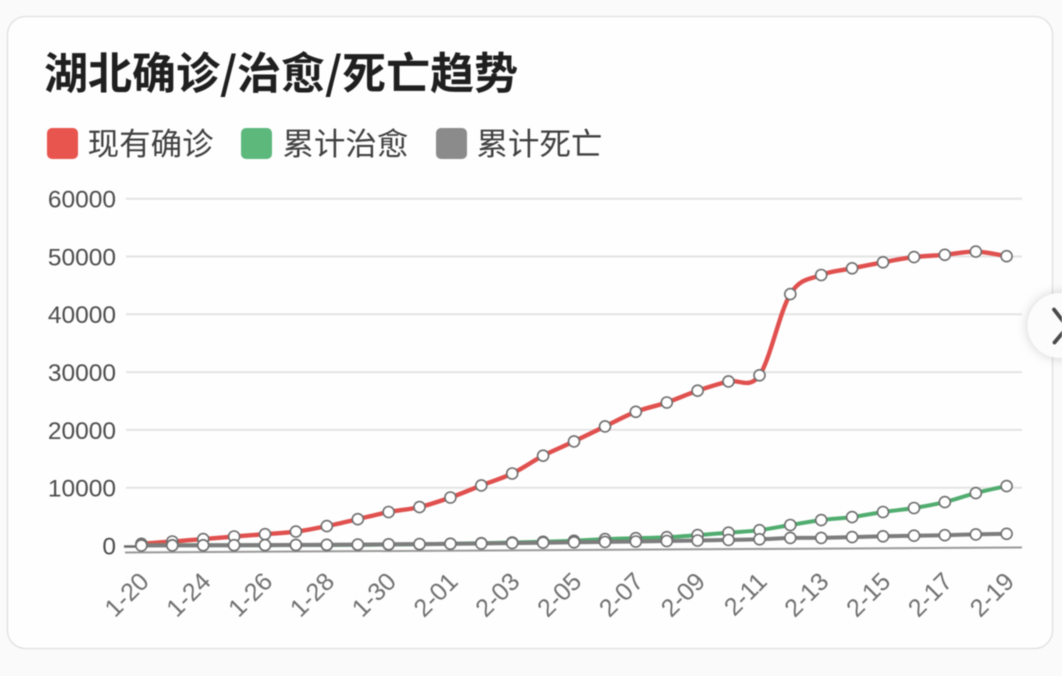 The height and width of the screenshot is (676, 1062). What do you see at coordinates (109, 546) in the screenshot?
I see `svg-text: 0` at bounding box center [109, 546].